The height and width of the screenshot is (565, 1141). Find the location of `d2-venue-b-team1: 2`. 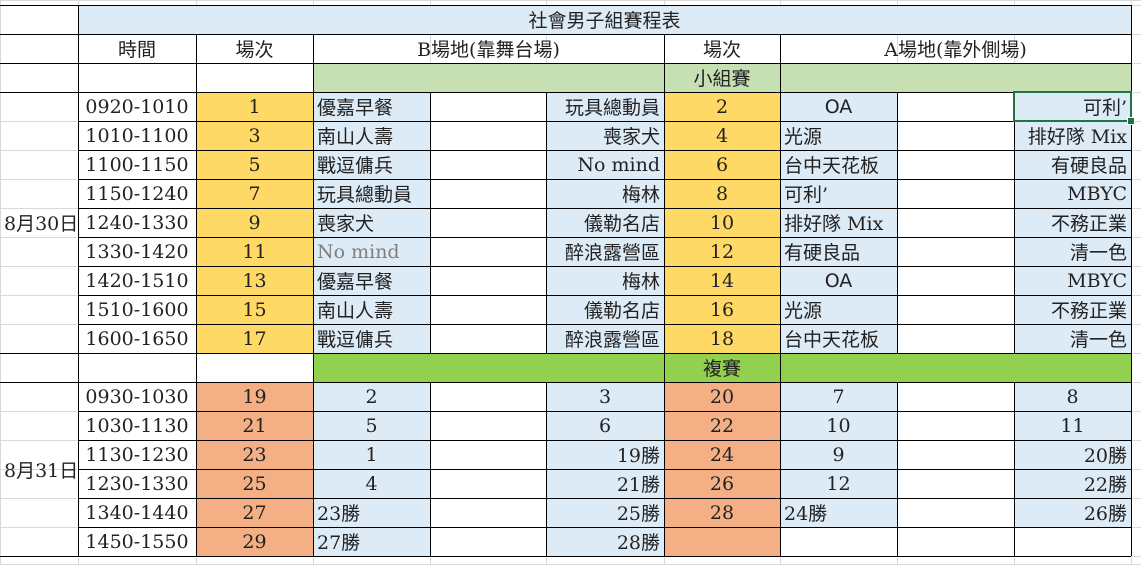

d2-venue-b-team1: 2 is located at coordinates (371, 396).